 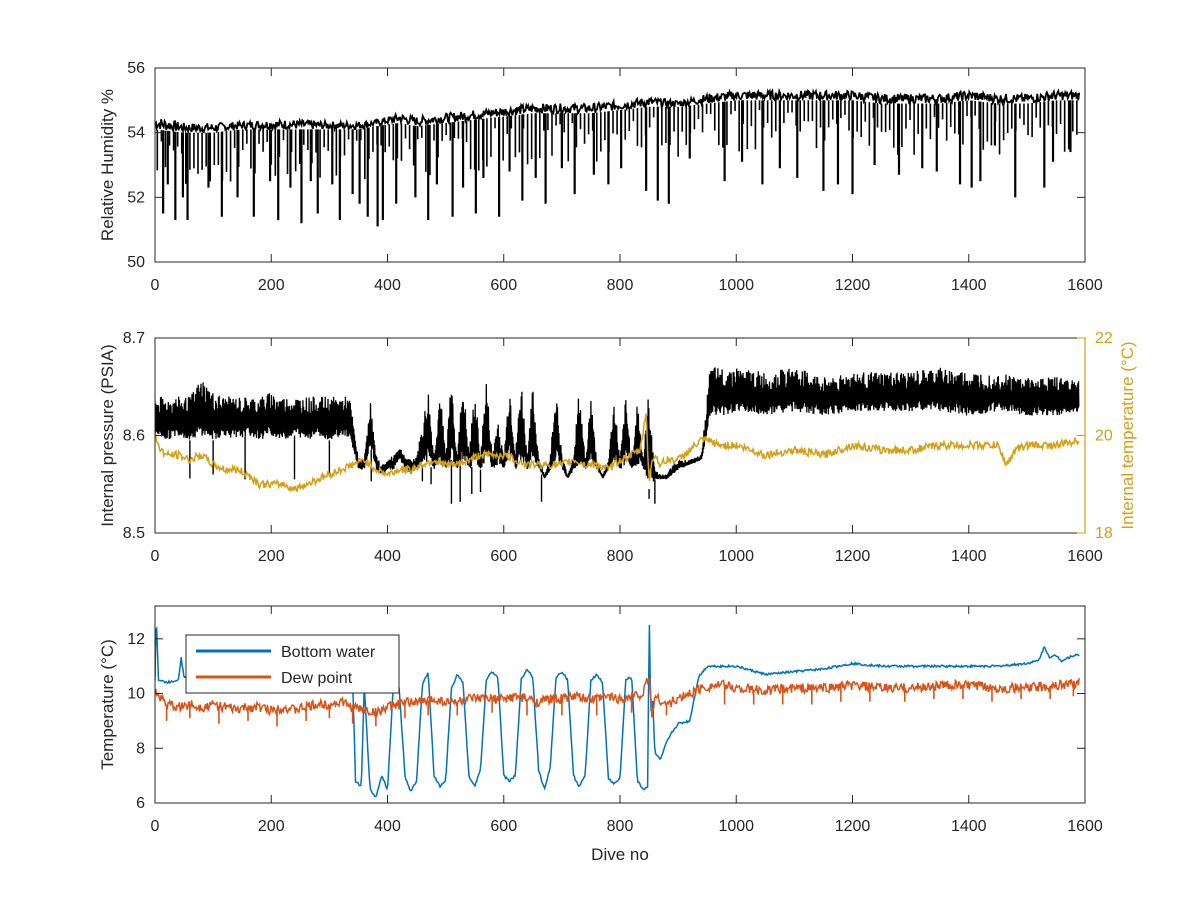 I want to click on y-tick-label: 10, so click(x=136, y=694).